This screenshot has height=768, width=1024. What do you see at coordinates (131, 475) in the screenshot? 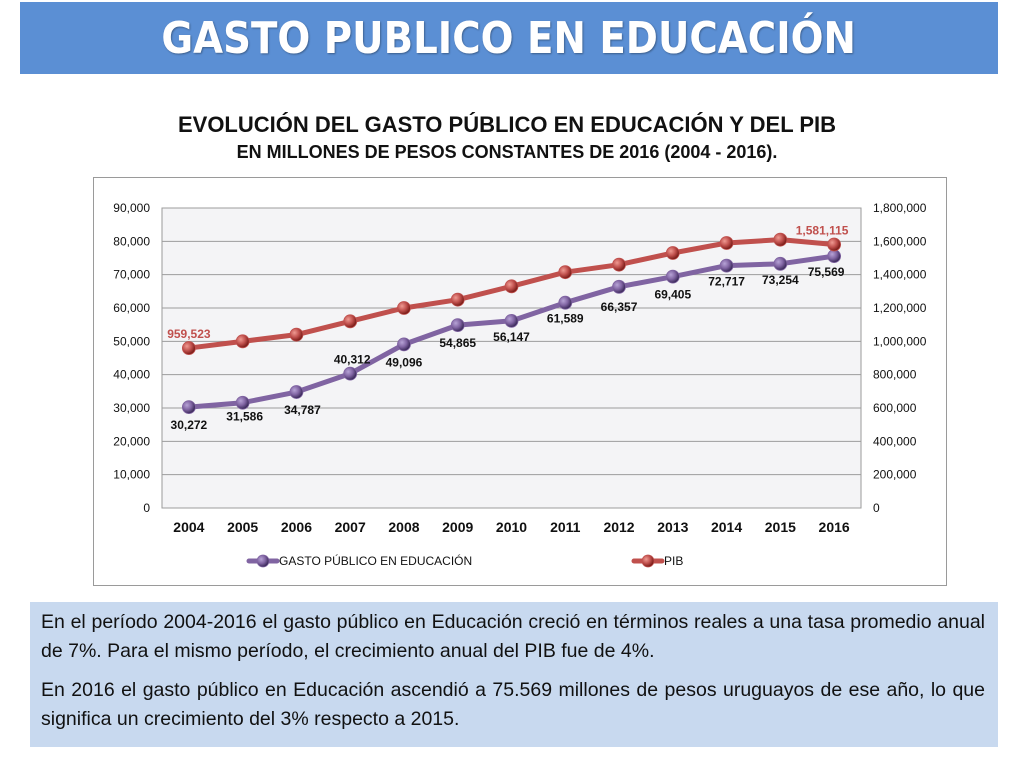
I see `y-left-tick-label: 10,000` at bounding box center [131, 475].